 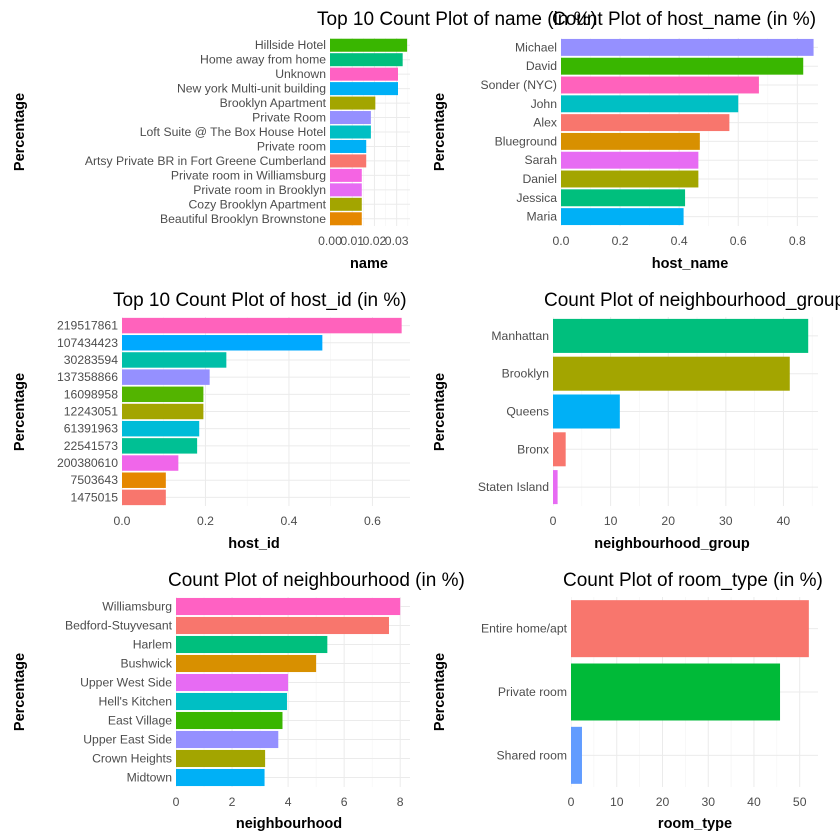 What do you see at coordinates (91, 412) in the screenshot?
I see `y-tick-label: 12243051` at bounding box center [91, 412].